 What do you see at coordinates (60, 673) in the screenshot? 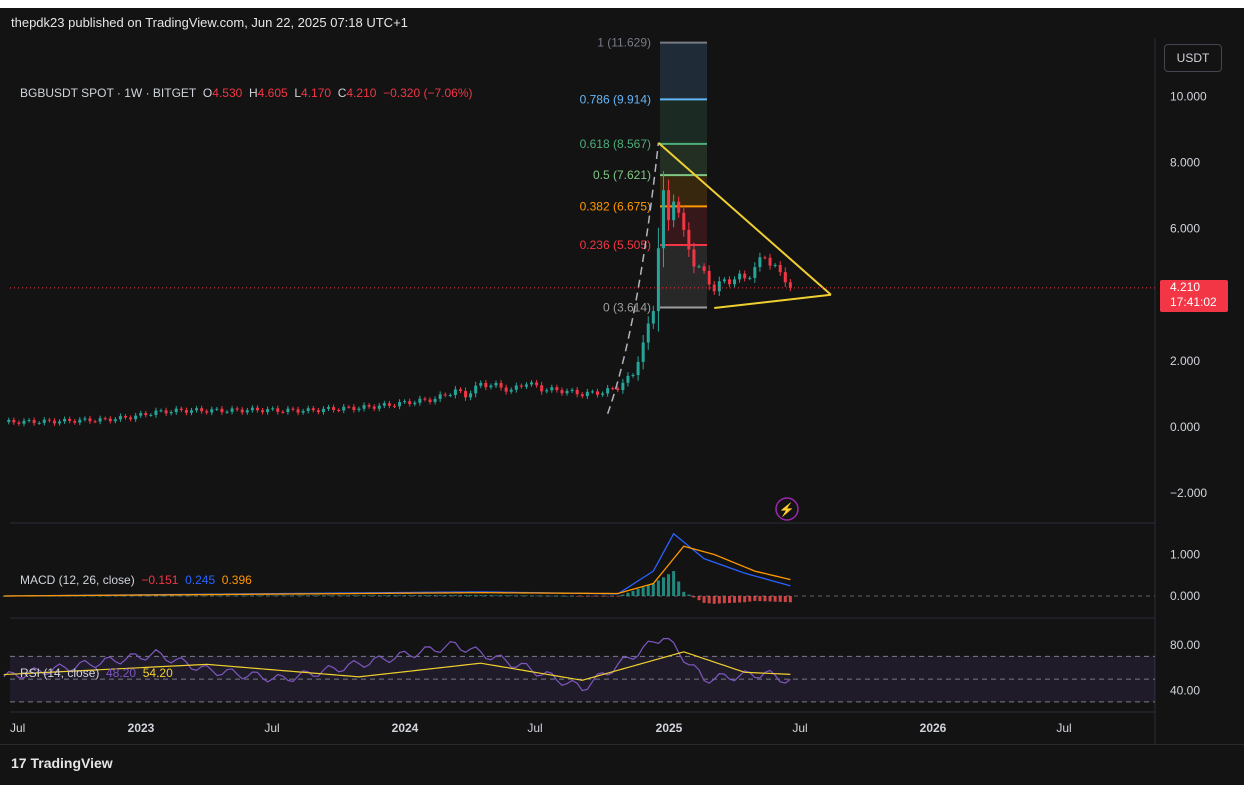
I see `rsi-label: RSI (14, close)` at bounding box center [60, 673].